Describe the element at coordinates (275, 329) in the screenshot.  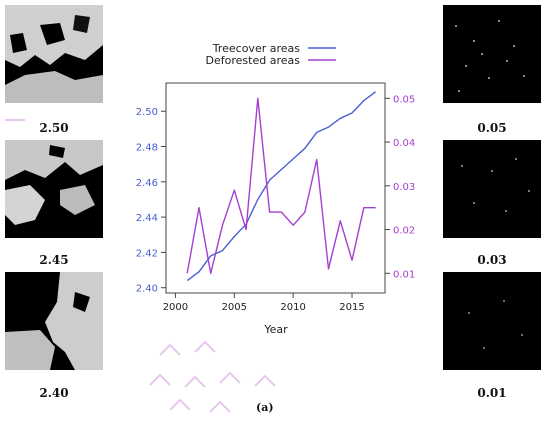
I see `x-axis-label: Year` at that location.